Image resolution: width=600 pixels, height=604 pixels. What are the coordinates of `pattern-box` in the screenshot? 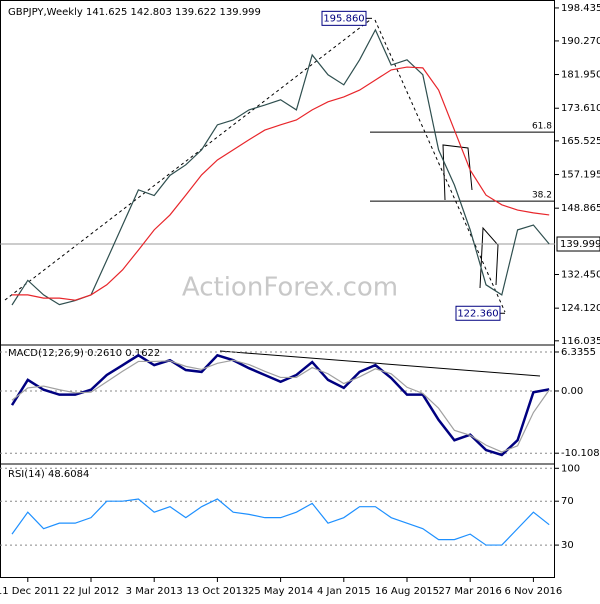 It's located at (489, 257).